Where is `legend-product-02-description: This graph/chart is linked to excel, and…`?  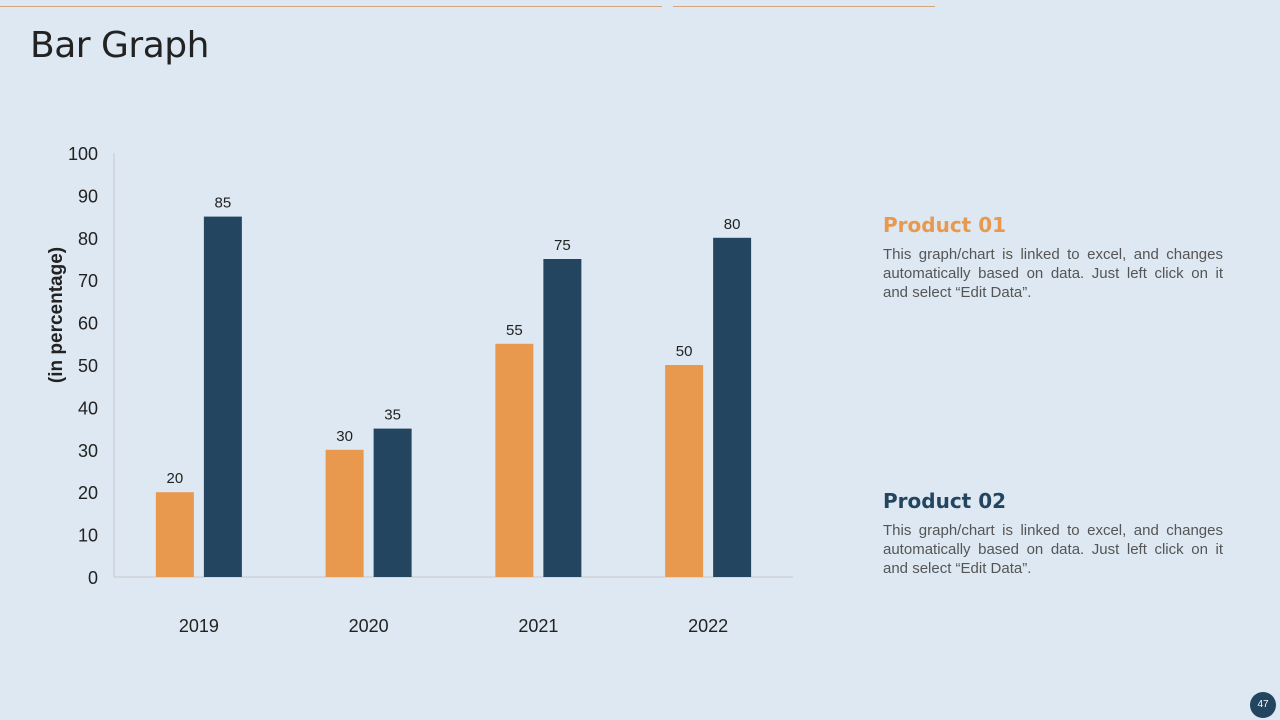 legend-product-02-description: This graph/chart is linked to excel, and… is located at coordinates (1053, 549).